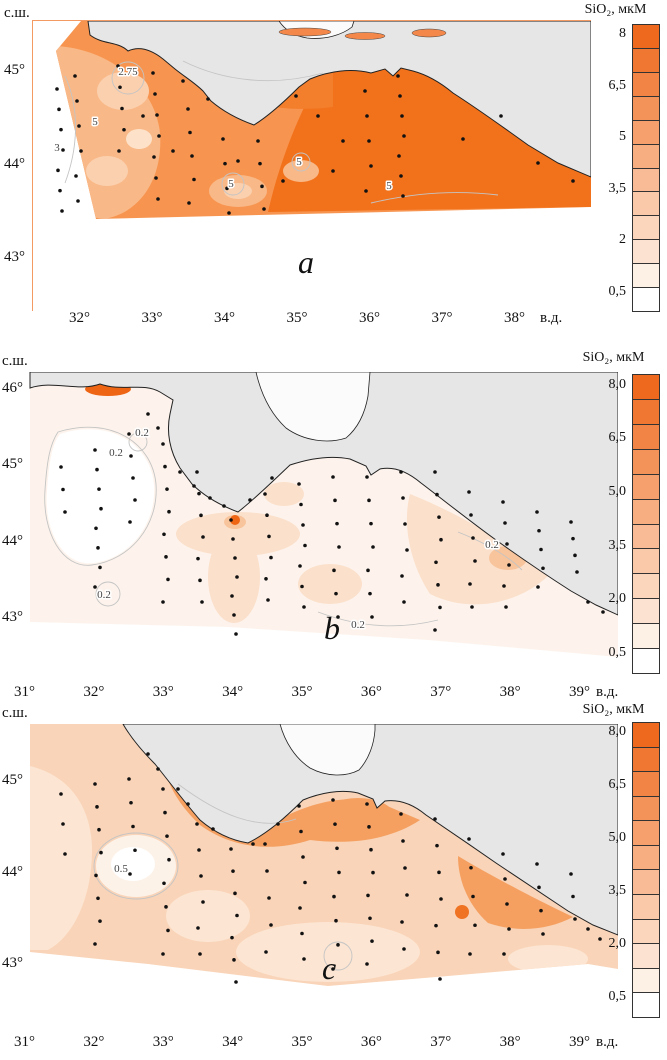 Image resolution: width=667 pixels, height=1060 pixels. I want to click on axis-tick-label: 35°, so click(297, 318).